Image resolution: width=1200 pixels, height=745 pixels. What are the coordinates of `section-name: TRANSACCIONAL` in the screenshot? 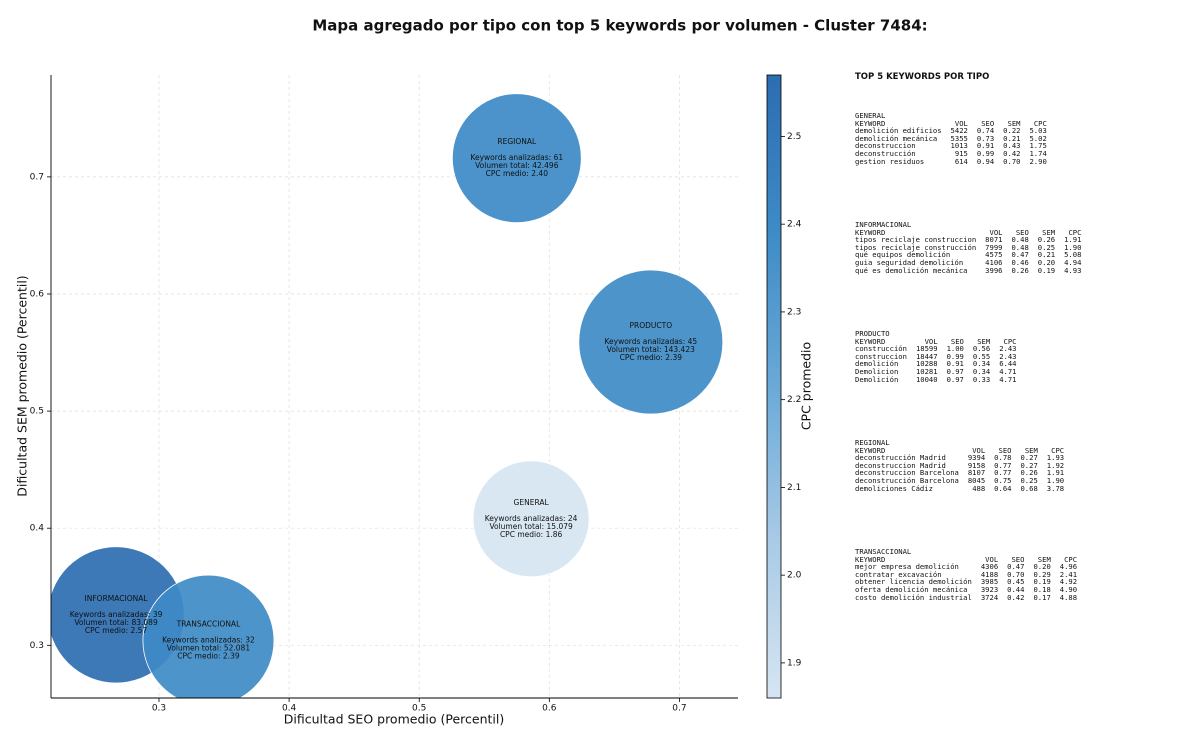 It's located at (883, 551).